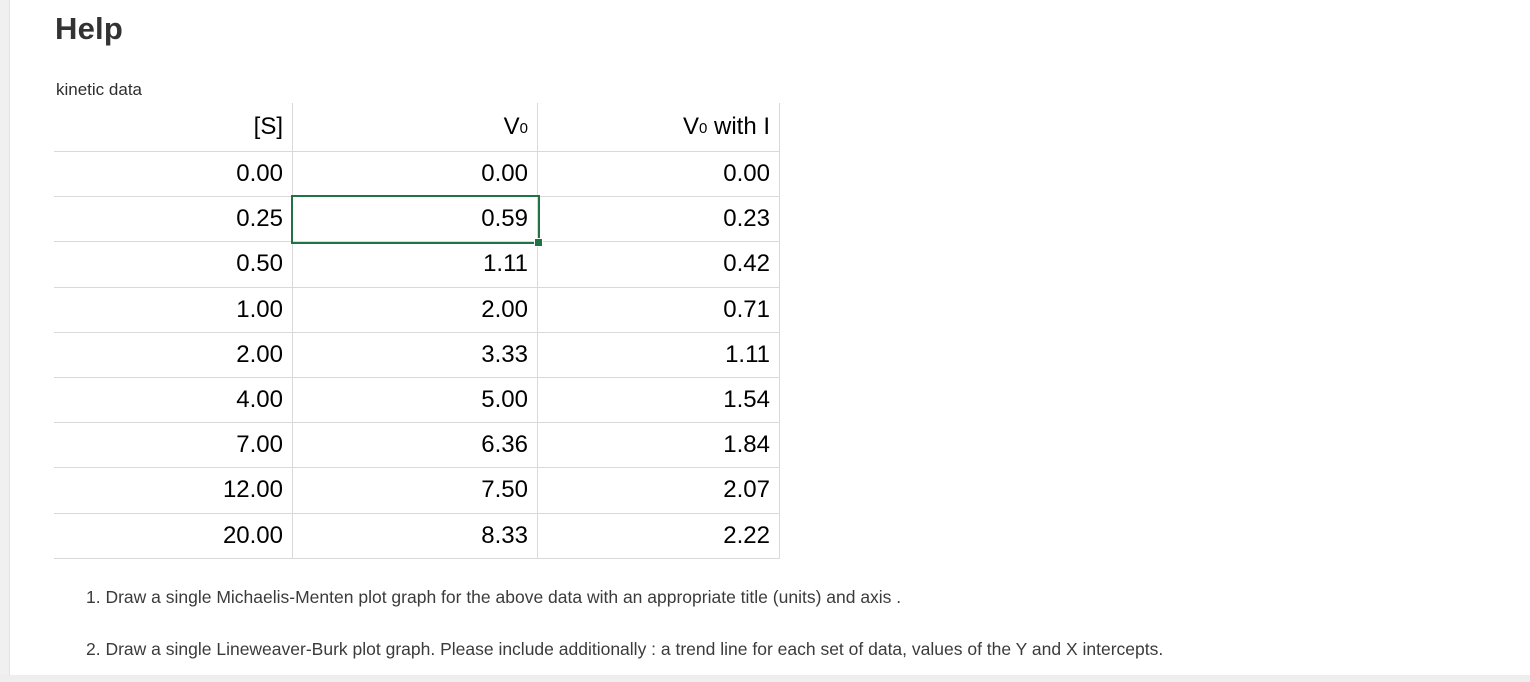 This screenshot has width=1530, height=682. What do you see at coordinates (173, 445) in the screenshot?
I see `cell-s: 7.00` at bounding box center [173, 445].